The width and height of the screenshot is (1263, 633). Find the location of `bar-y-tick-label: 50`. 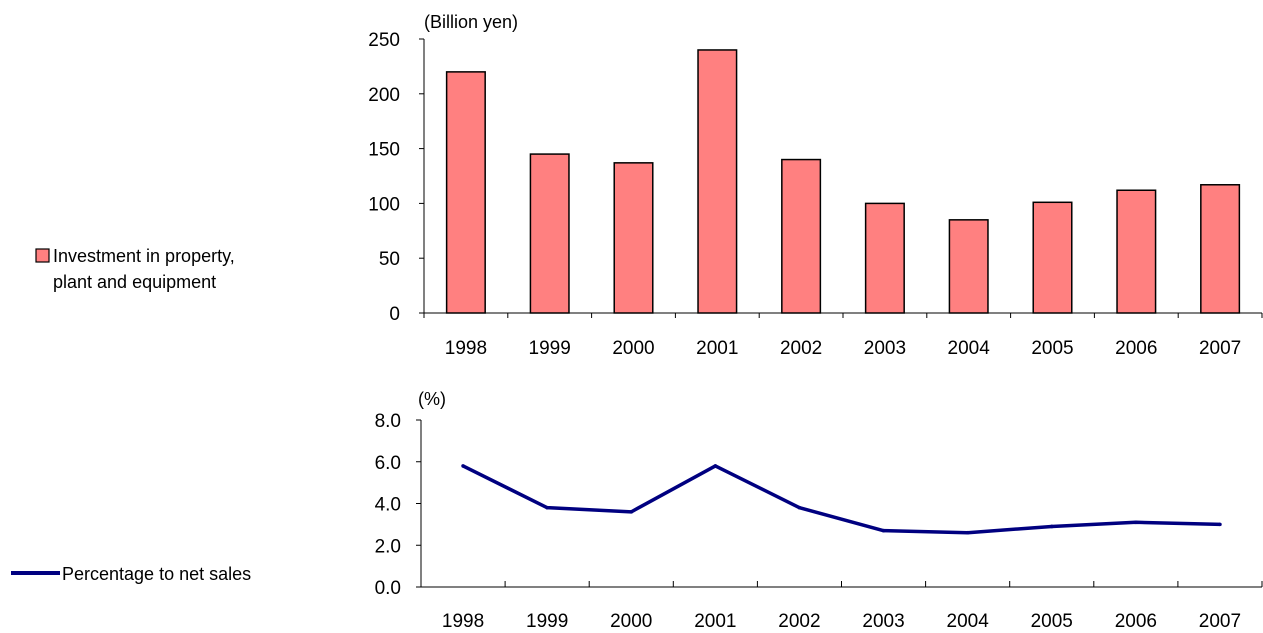

bar-y-tick-label: 50 is located at coordinates (389, 259).